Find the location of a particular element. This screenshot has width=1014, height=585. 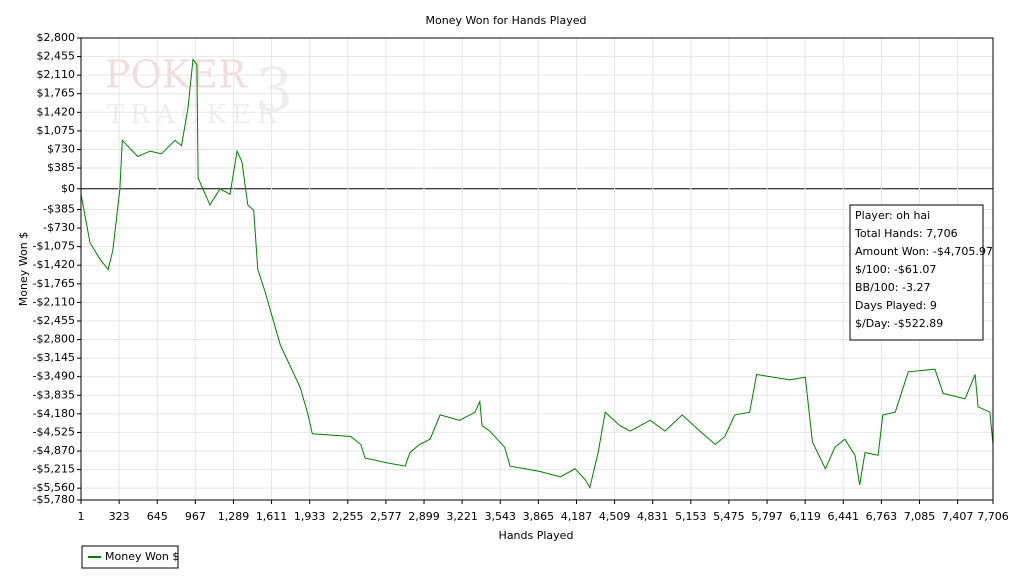

y-tick-label: -$2,800 is located at coordinates (54, 339).